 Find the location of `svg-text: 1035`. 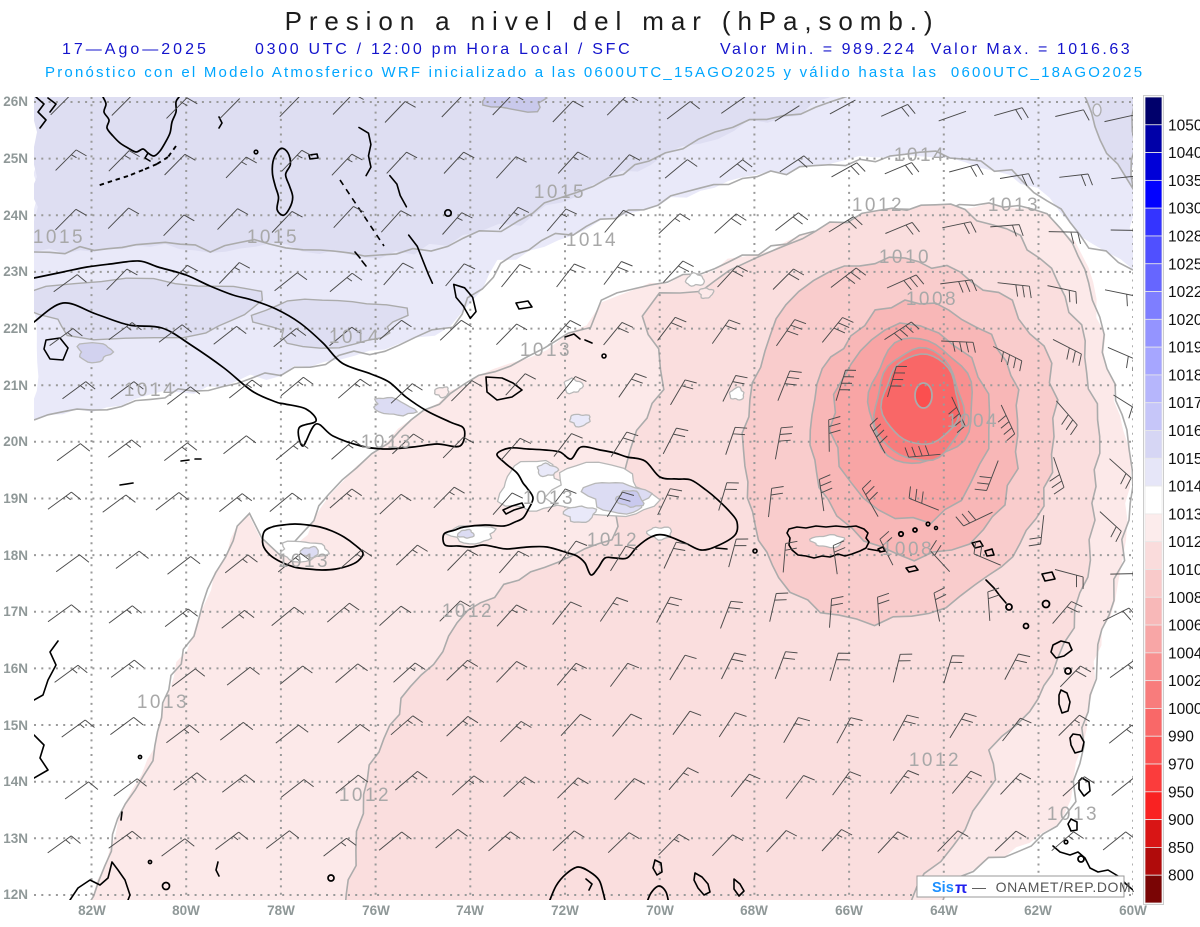

svg-text: 1035 is located at coordinates (1184, 181).